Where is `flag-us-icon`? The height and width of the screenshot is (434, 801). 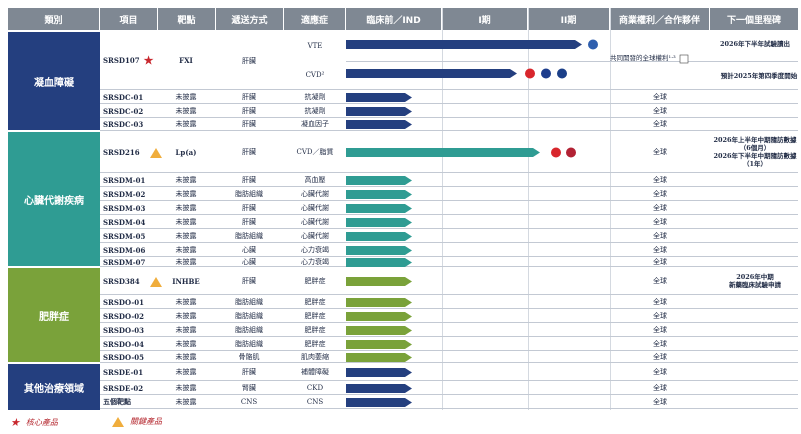 flag-us-icon is located at coordinates (571, 152).